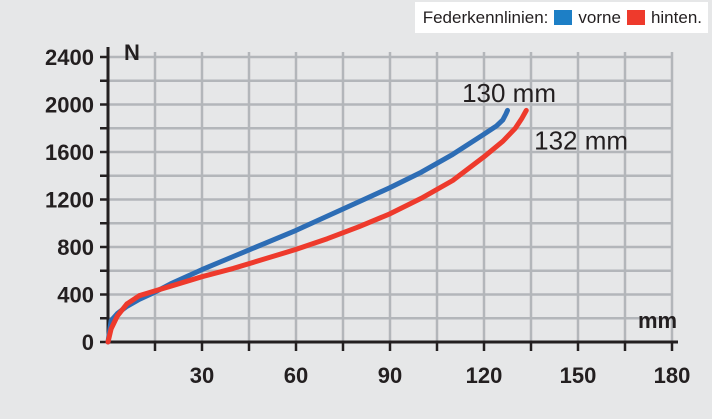 The width and height of the screenshot is (712, 419). I want to click on y-axis-unit: N, so click(132, 52).